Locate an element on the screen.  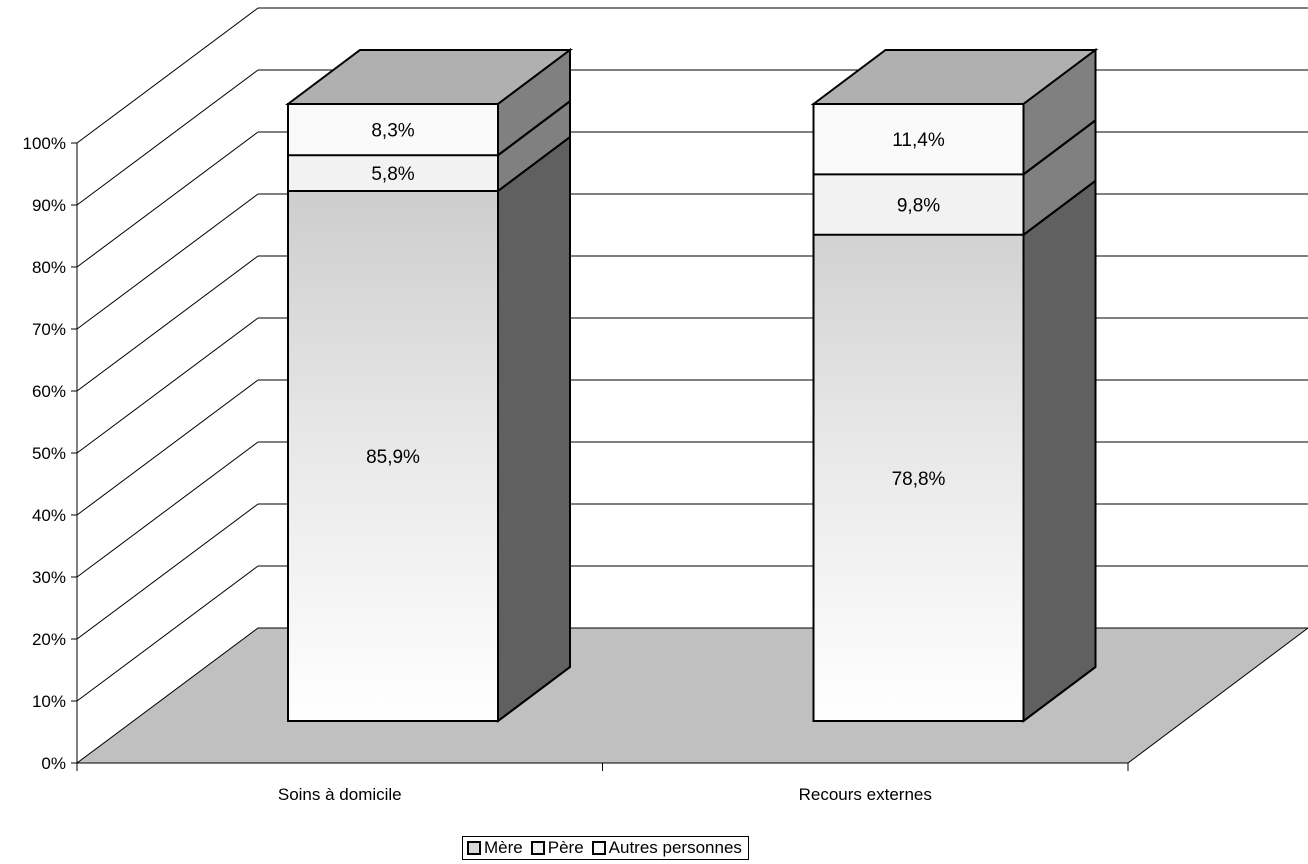
y-tick-label: 50% is located at coordinates (49, 453).